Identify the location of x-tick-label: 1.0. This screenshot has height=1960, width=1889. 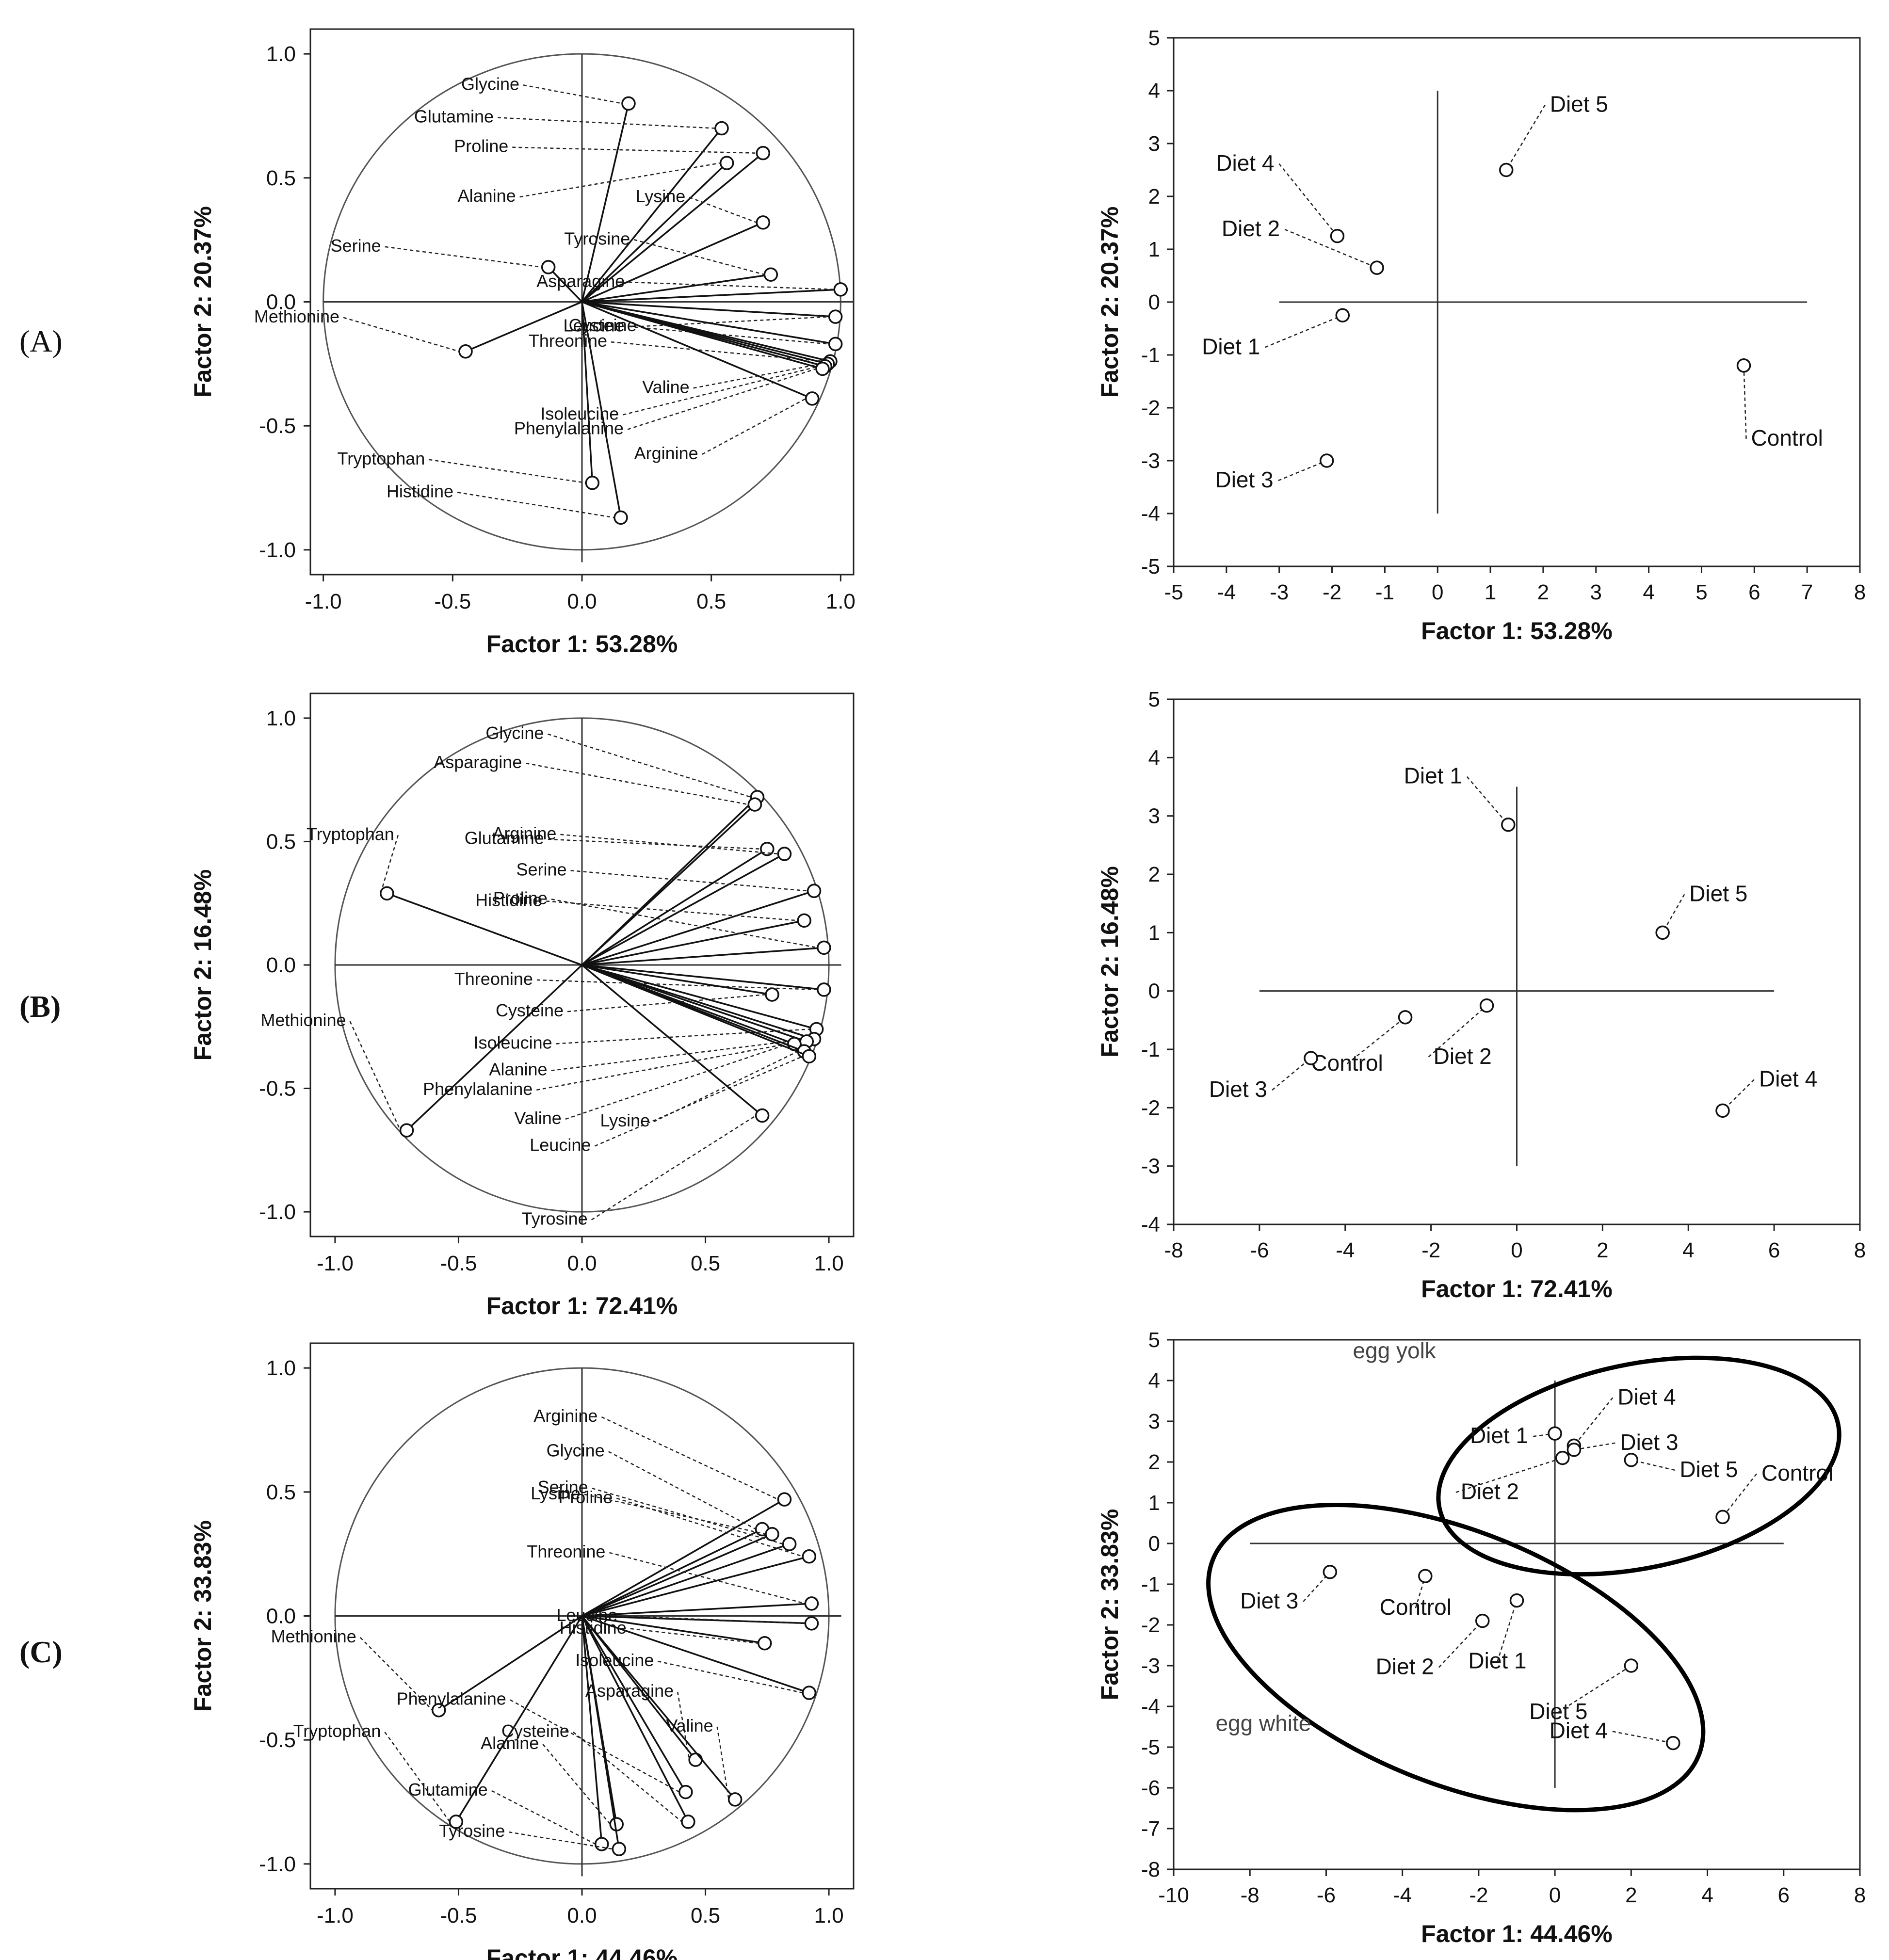
(829, 1263).